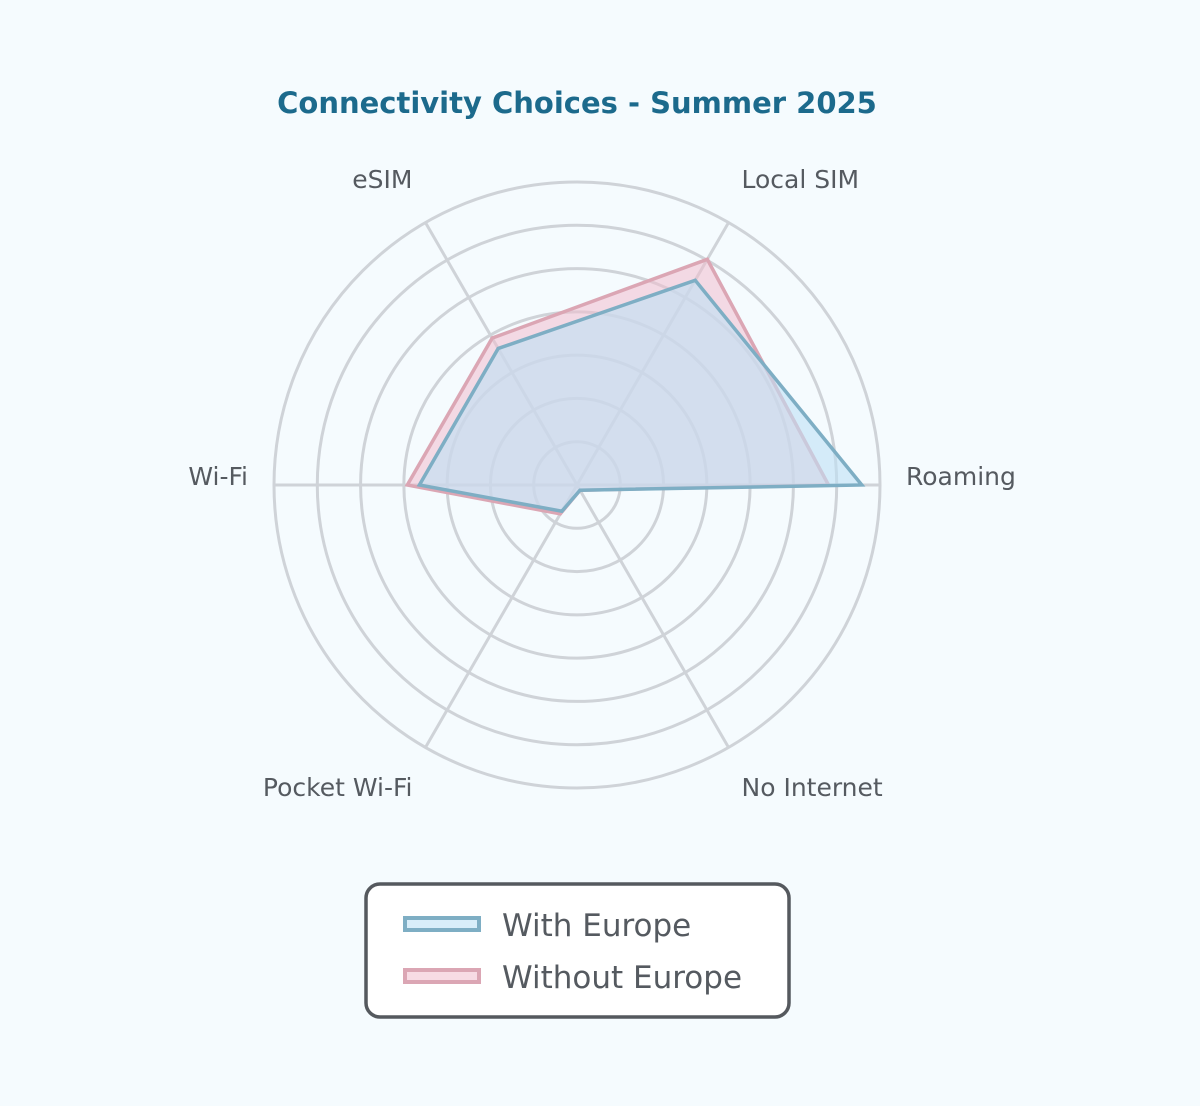 This screenshot has width=1200, height=1106. Describe the element at coordinates (695, 280) in the screenshot. I see `data-point-with-europe-local-sim` at that location.